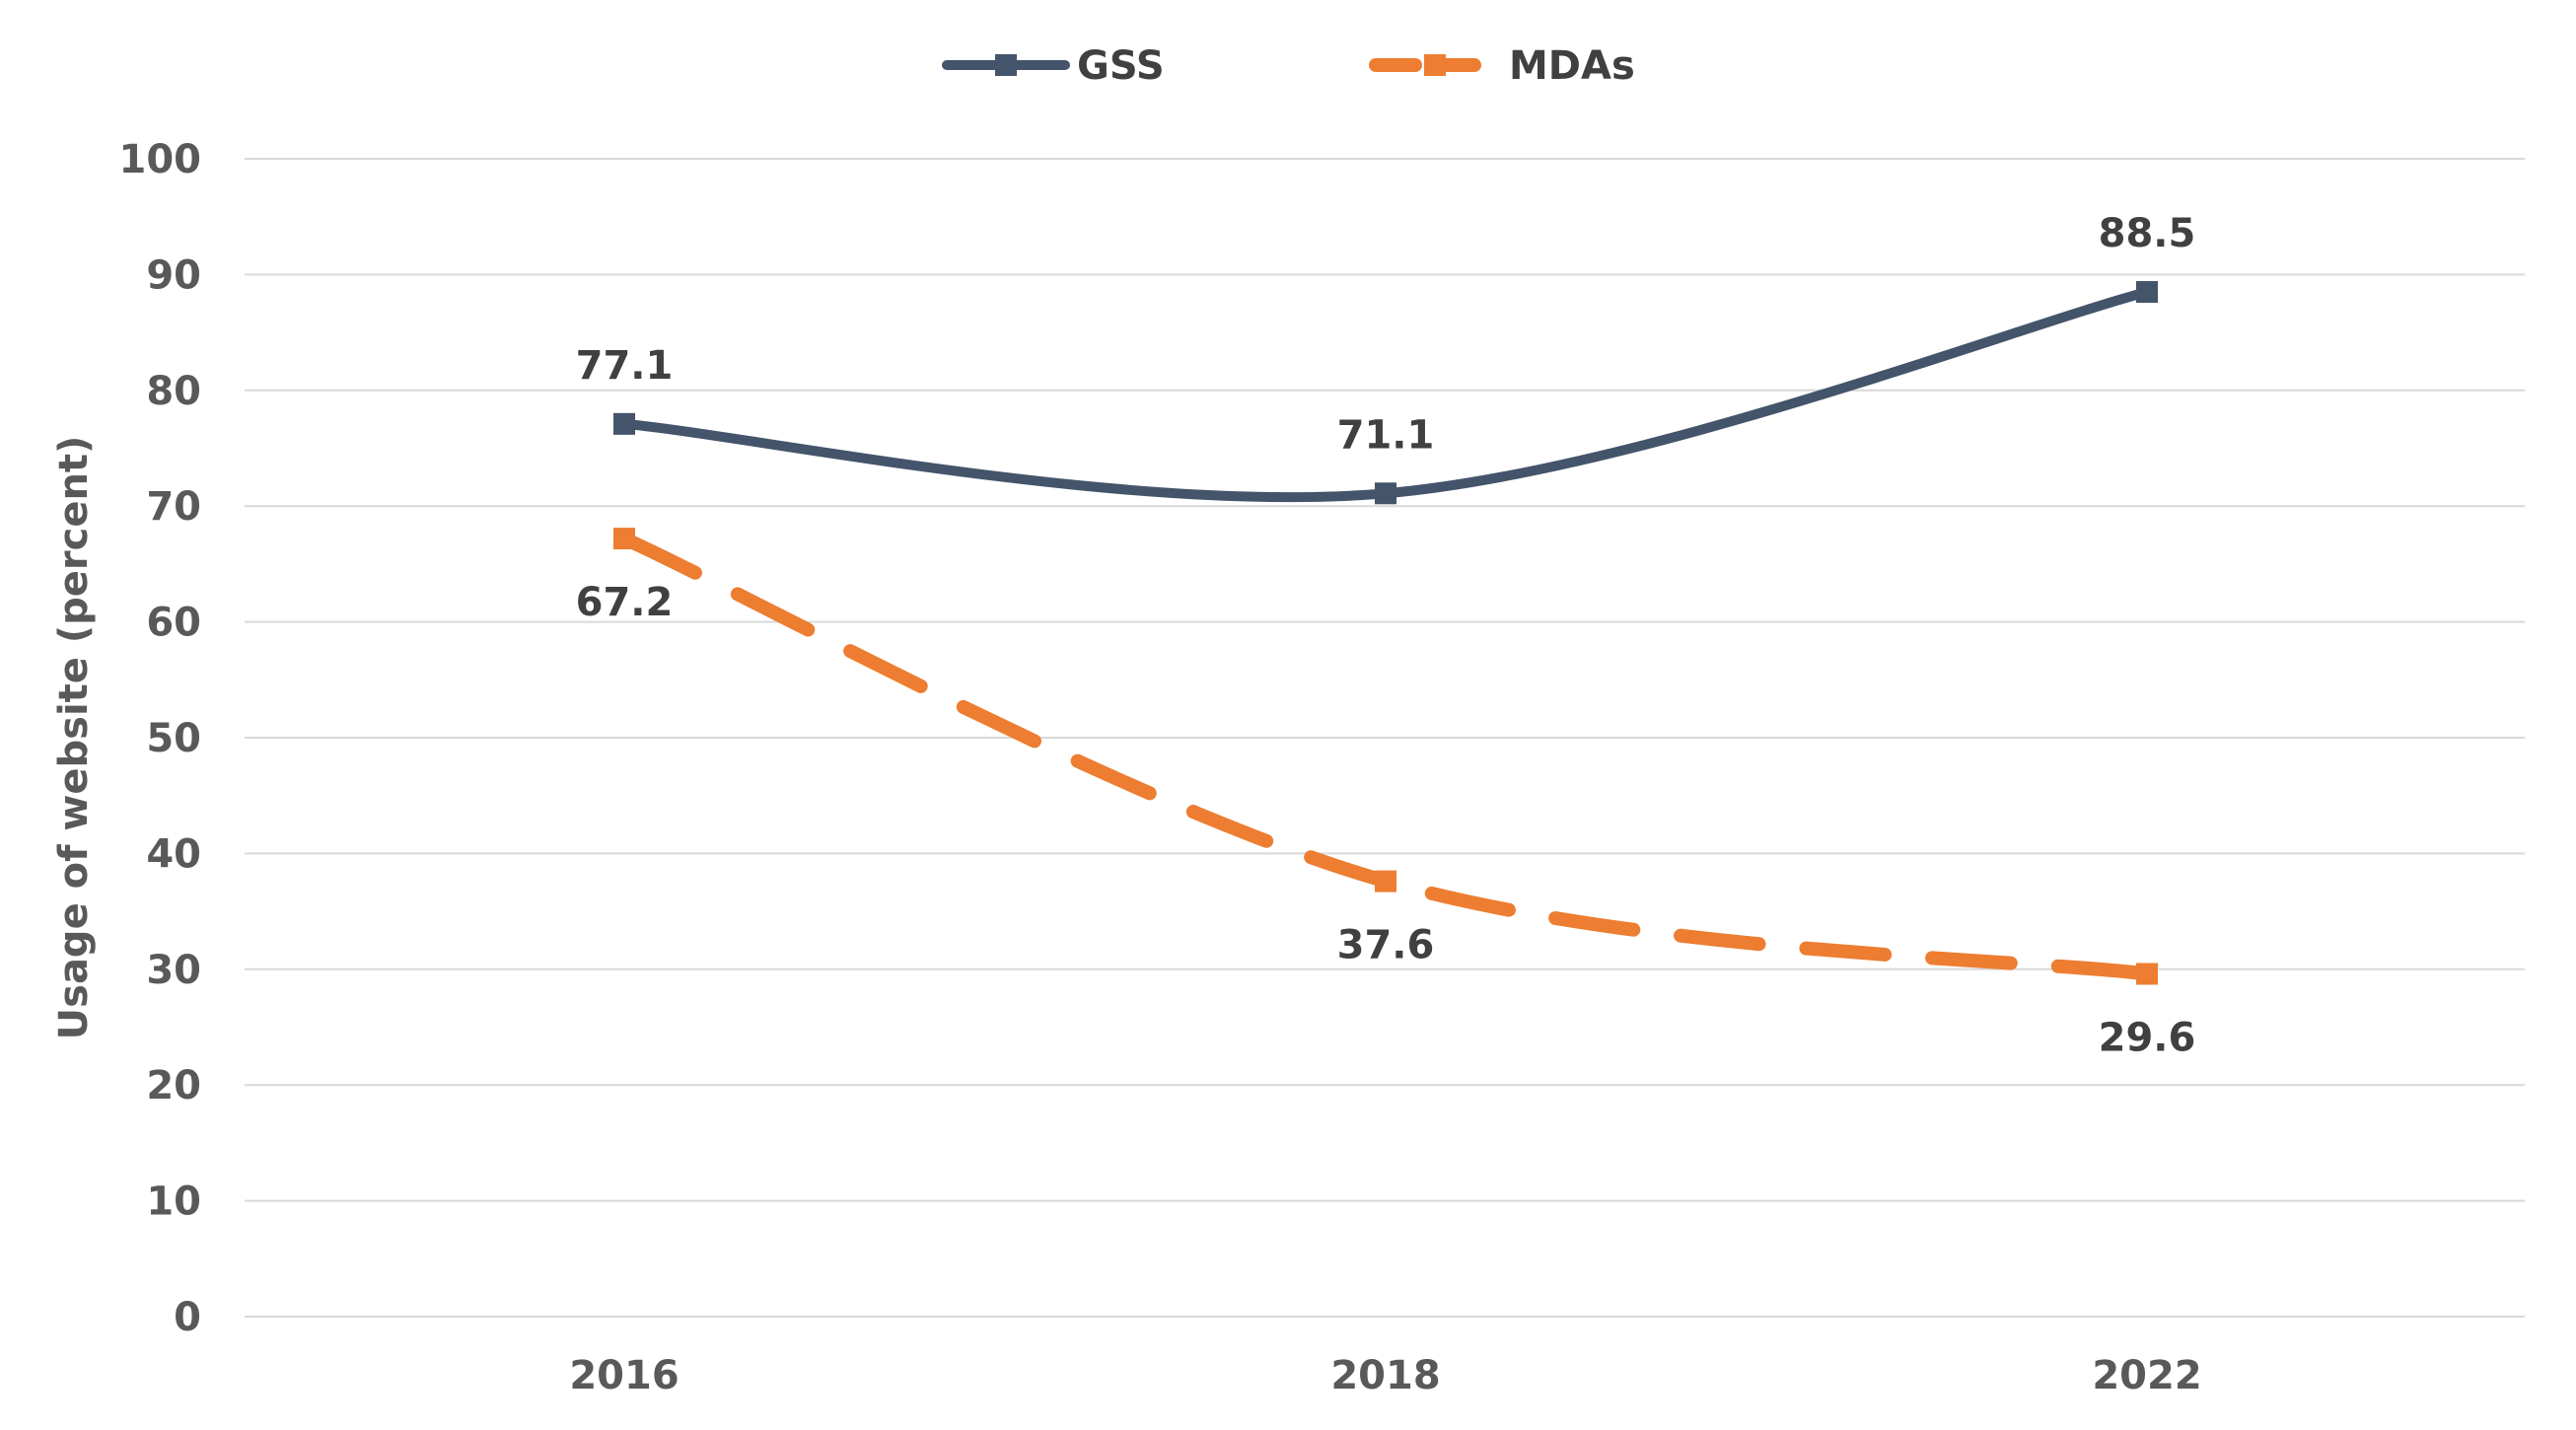 This screenshot has height=1430, width=2576. Describe the element at coordinates (625, 602) in the screenshot. I see `data-label: 67.2` at that location.